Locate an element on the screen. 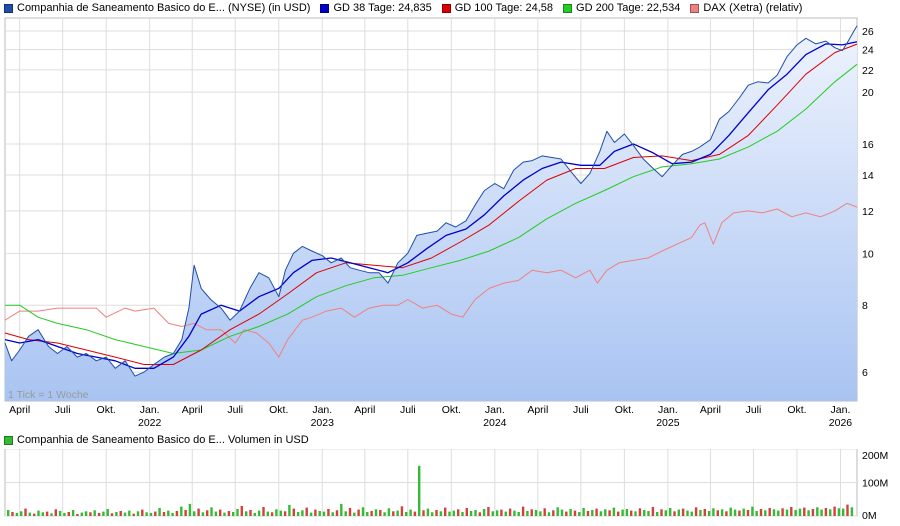  legend-label-gd38: GD 38 Tage: 24,835 is located at coordinates (382, 8).